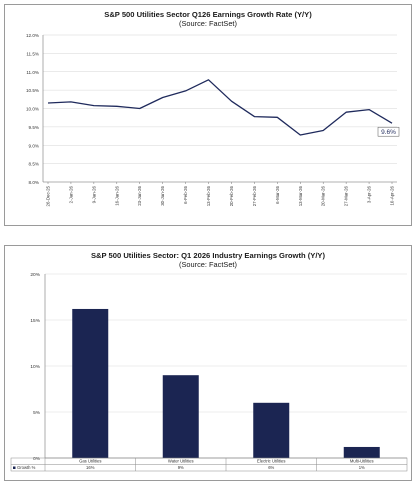 The width and height of the screenshot is (417, 485). What do you see at coordinates (26, 467) in the screenshot?
I see `legend-label: Growth %` at bounding box center [26, 467].